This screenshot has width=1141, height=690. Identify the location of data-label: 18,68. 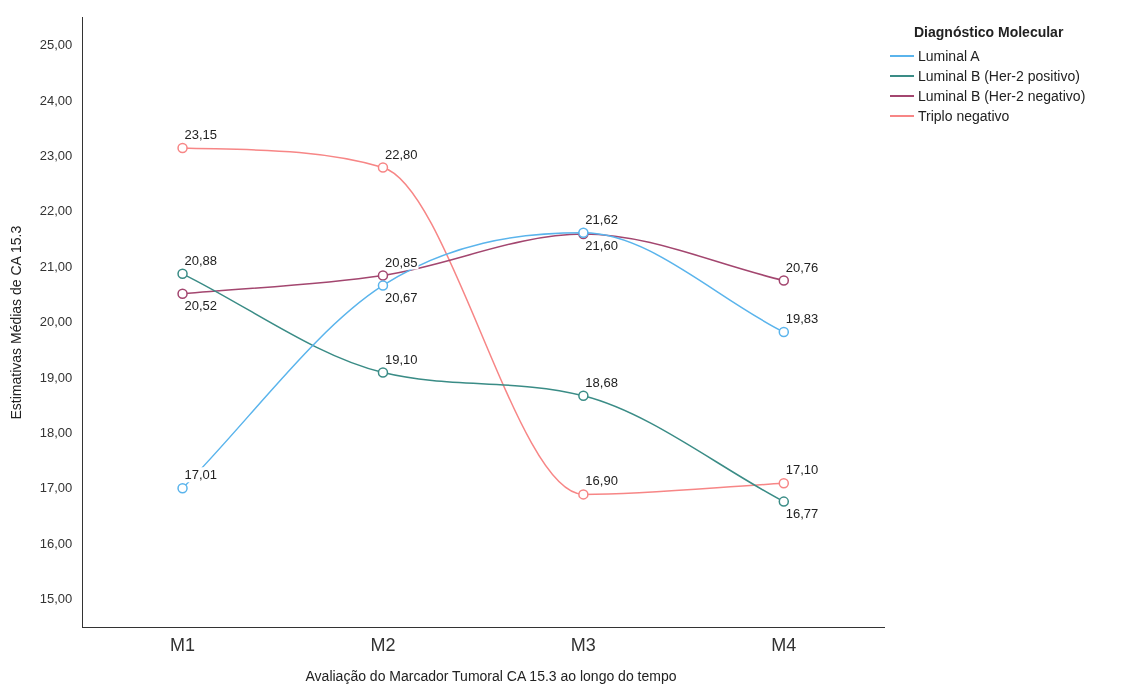
(601, 382).